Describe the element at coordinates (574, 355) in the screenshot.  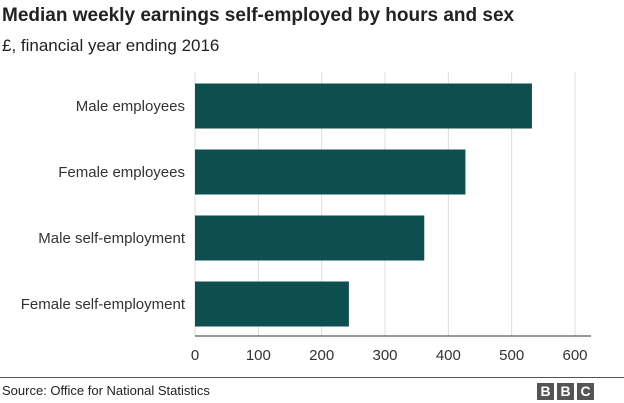
I see `x-tick-label: 600` at that location.